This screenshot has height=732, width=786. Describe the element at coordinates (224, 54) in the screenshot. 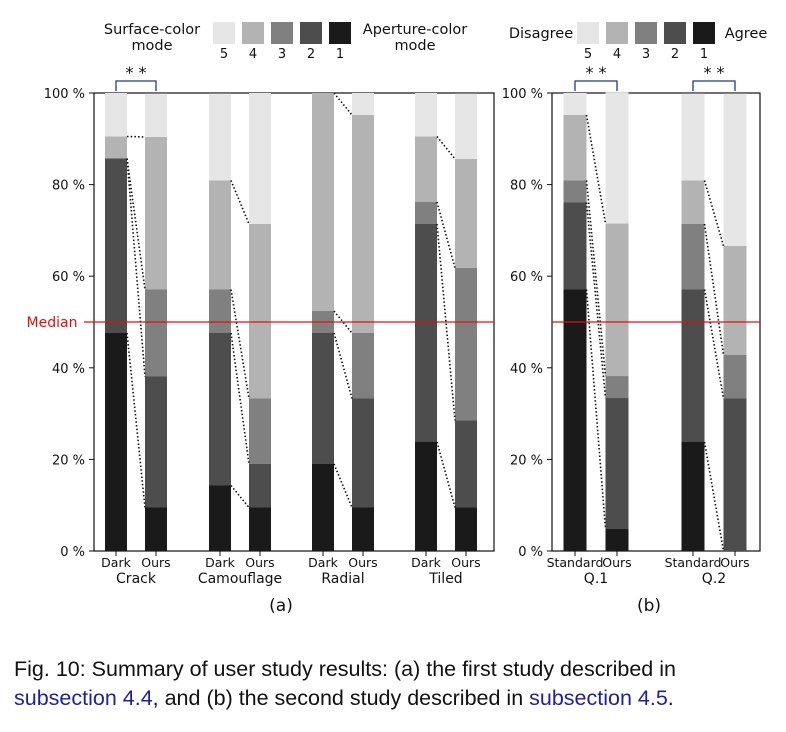

I see `legend-level-5: 5` at that location.